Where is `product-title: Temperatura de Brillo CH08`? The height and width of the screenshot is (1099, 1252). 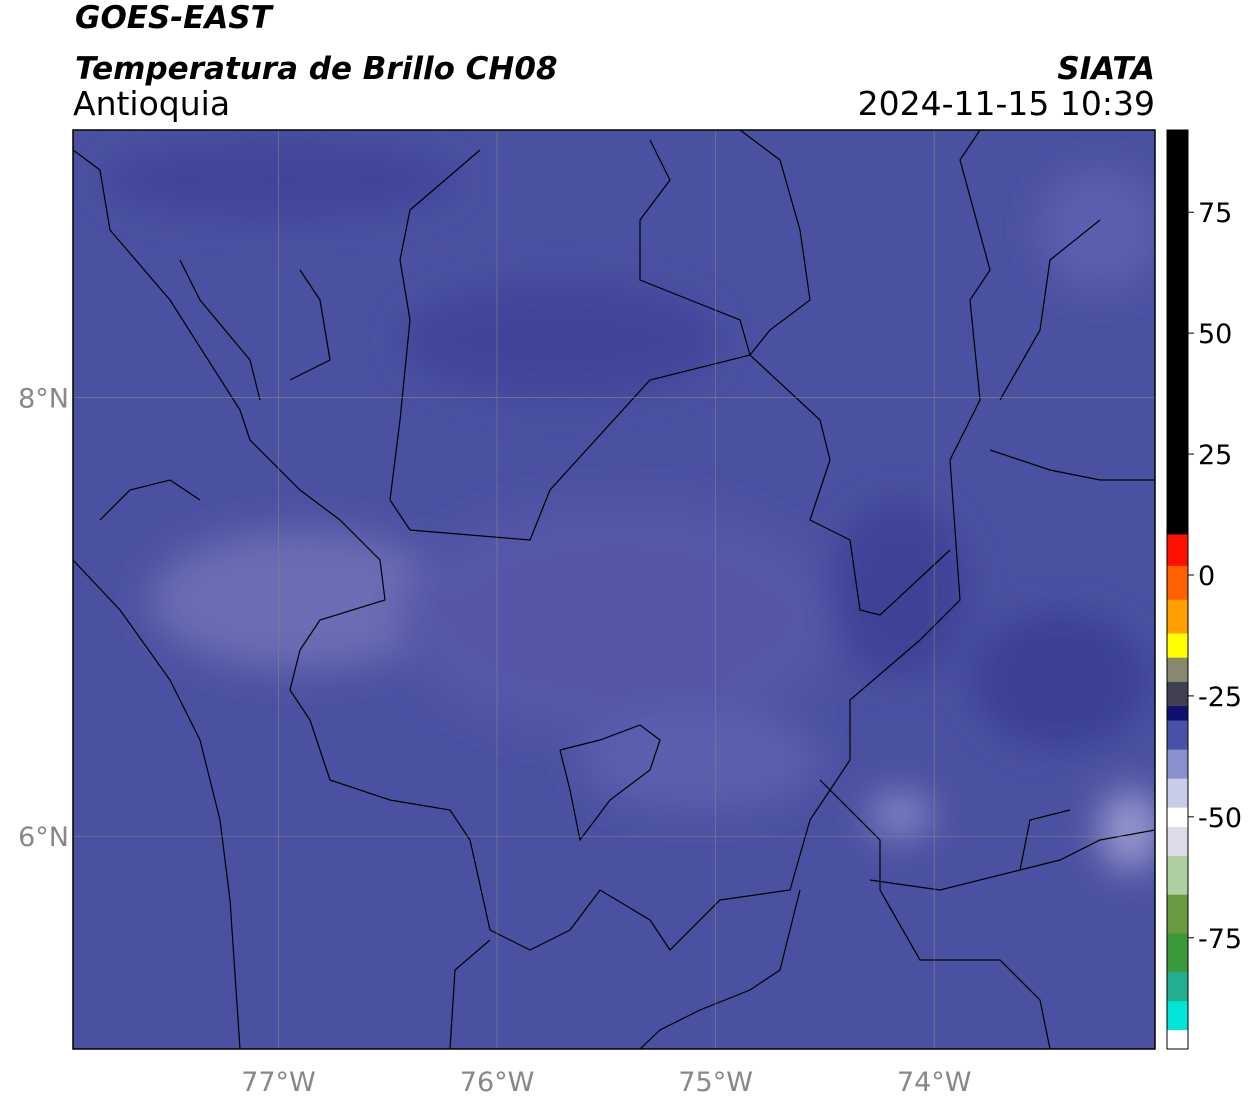
product-title: Temperatura de Brillo CH08 is located at coordinates (316, 69).